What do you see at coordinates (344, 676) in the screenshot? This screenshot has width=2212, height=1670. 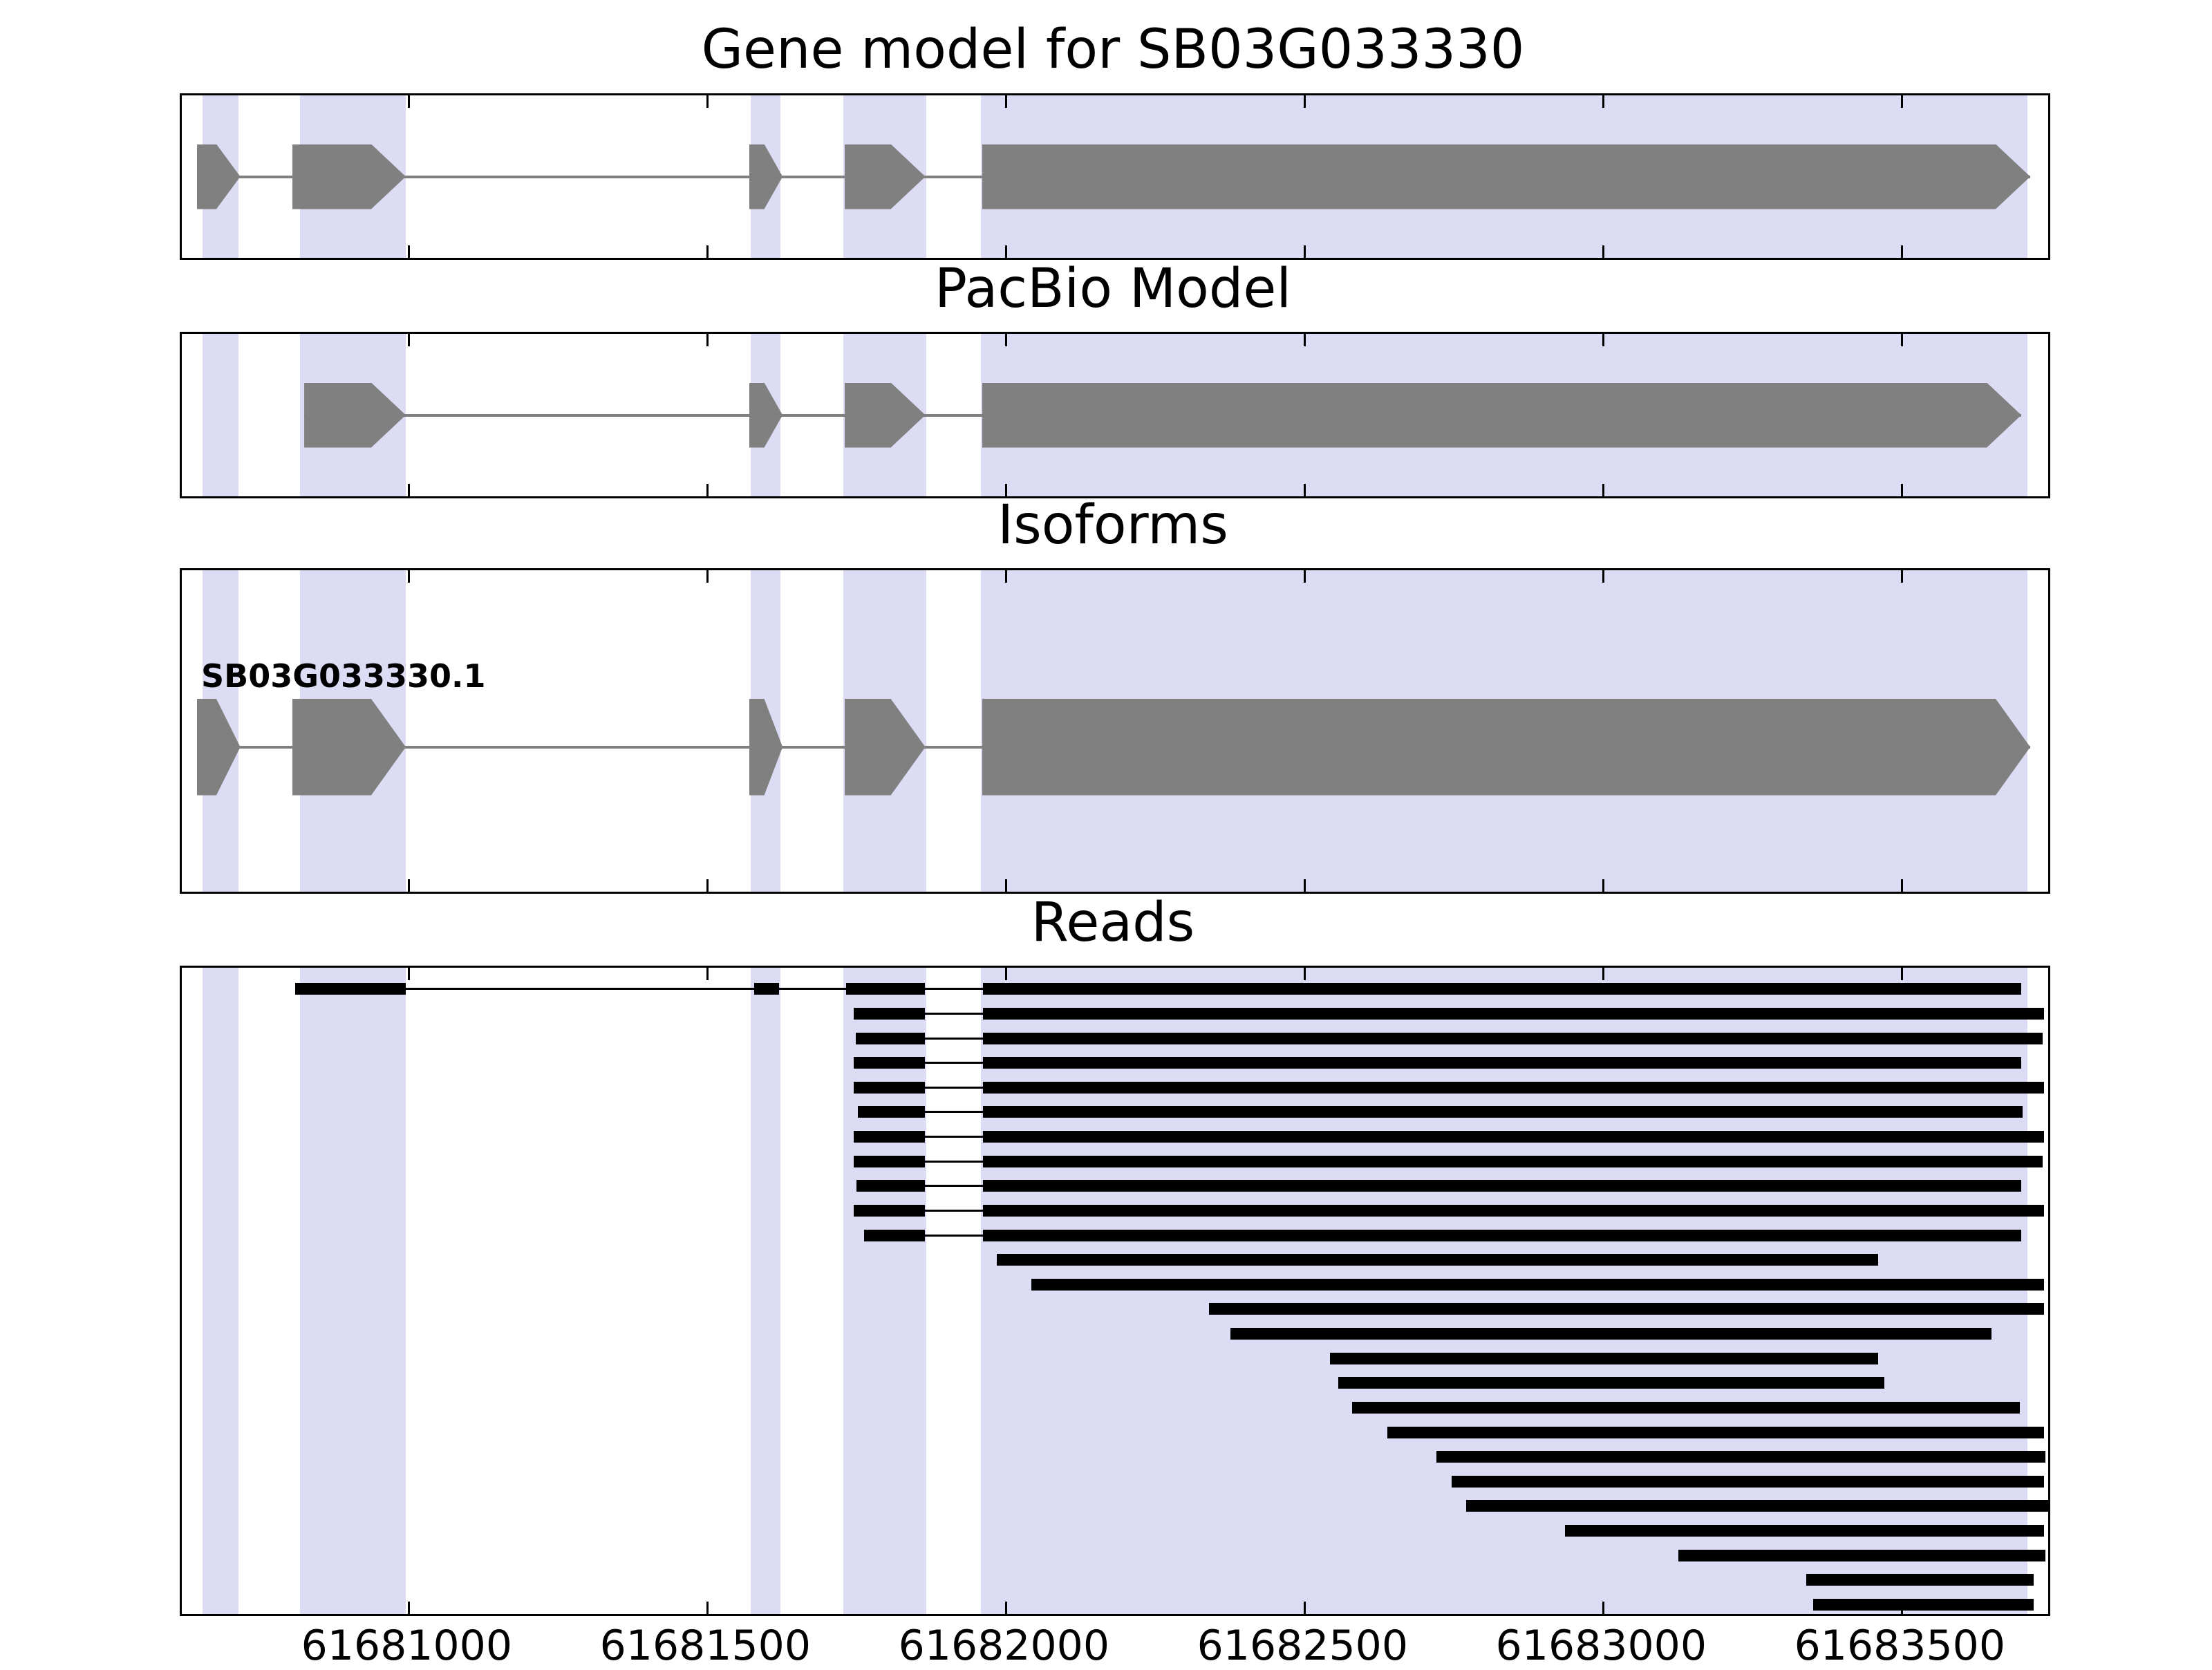 I see `isoform-label: SB03G033330.1` at bounding box center [344, 676].